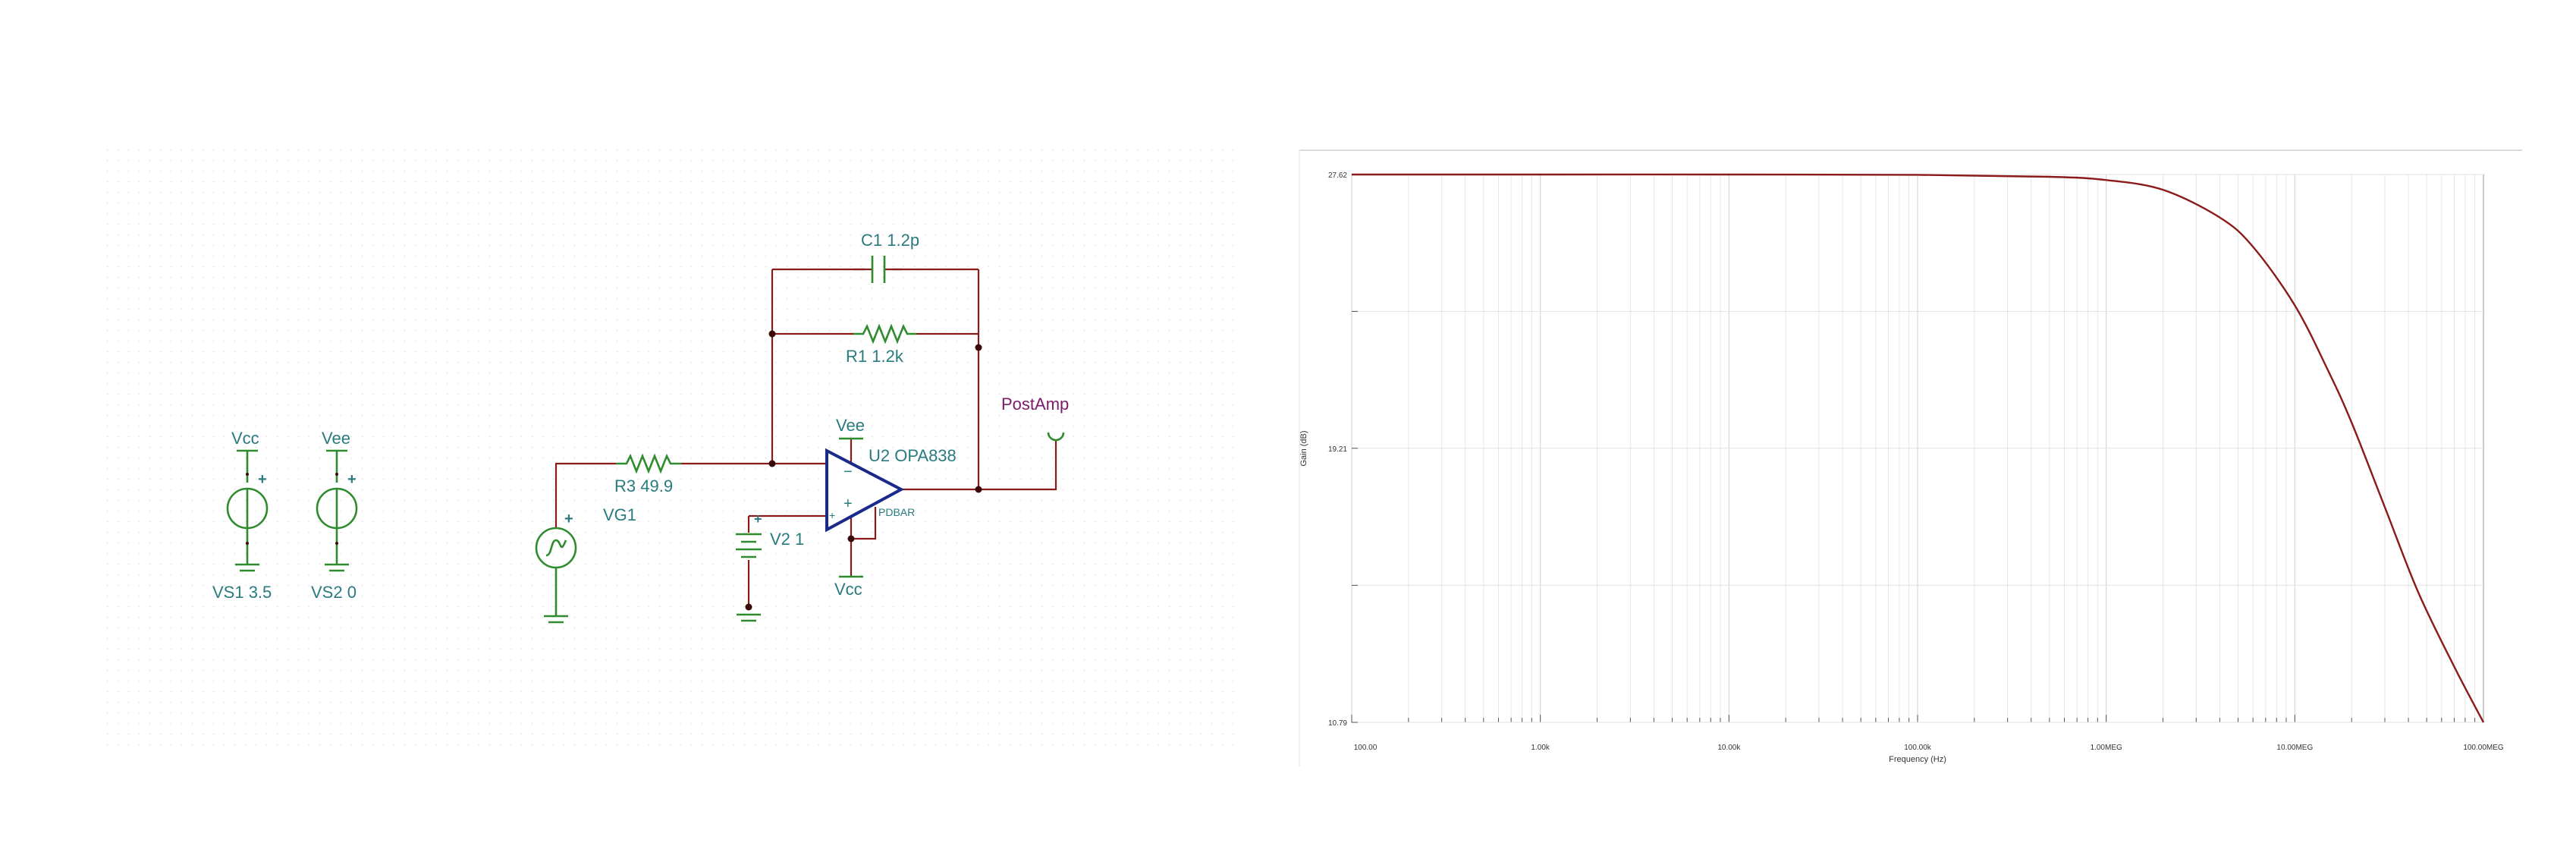 Image resolution: width=2576 pixels, height=843 pixels. Describe the element at coordinates (848, 472) in the screenshot. I see `opamp-minus: −` at that location.